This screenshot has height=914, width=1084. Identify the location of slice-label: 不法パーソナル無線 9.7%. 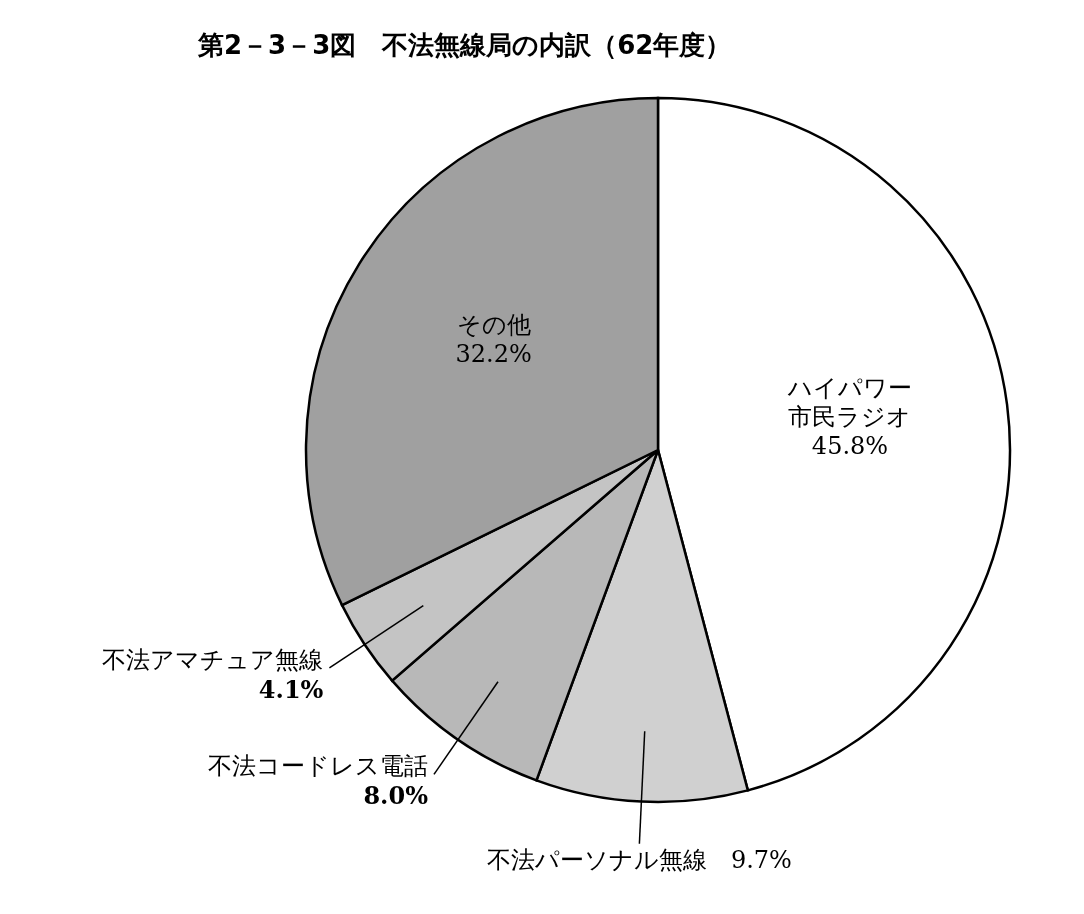
(639, 859).